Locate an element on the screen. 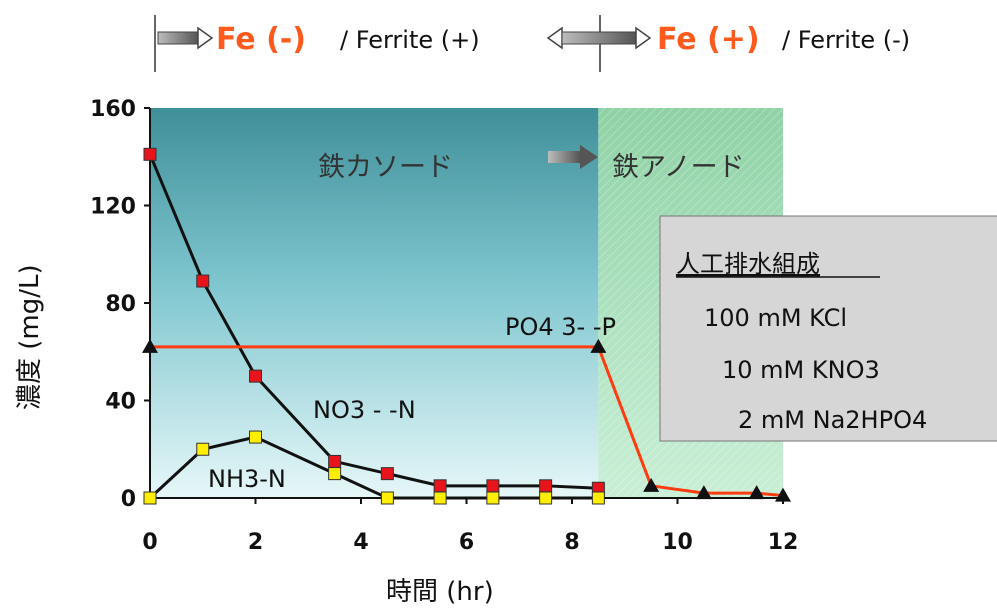  composition-line-1: 100 mM KCl is located at coordinates (775, 318).